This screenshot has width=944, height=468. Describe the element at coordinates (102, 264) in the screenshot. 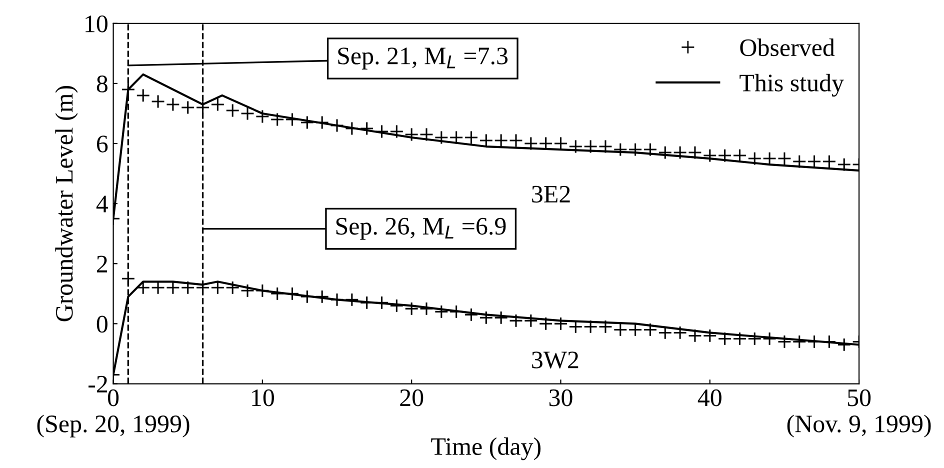

I see `y-tick-label: 2` at that location.